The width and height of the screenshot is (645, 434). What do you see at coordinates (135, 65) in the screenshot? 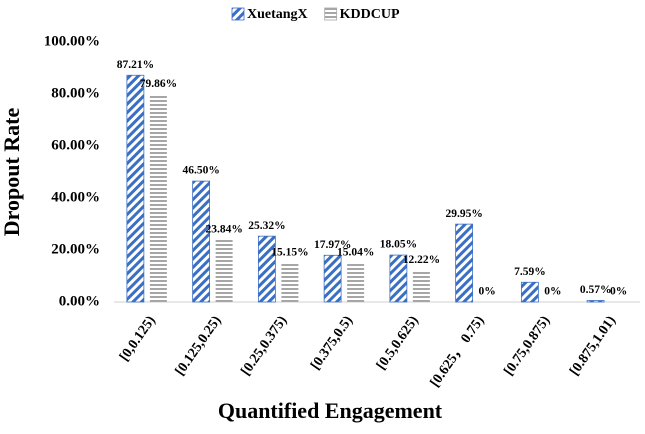
I see `value-label: 87.21%` at bounding box center [135, 65].